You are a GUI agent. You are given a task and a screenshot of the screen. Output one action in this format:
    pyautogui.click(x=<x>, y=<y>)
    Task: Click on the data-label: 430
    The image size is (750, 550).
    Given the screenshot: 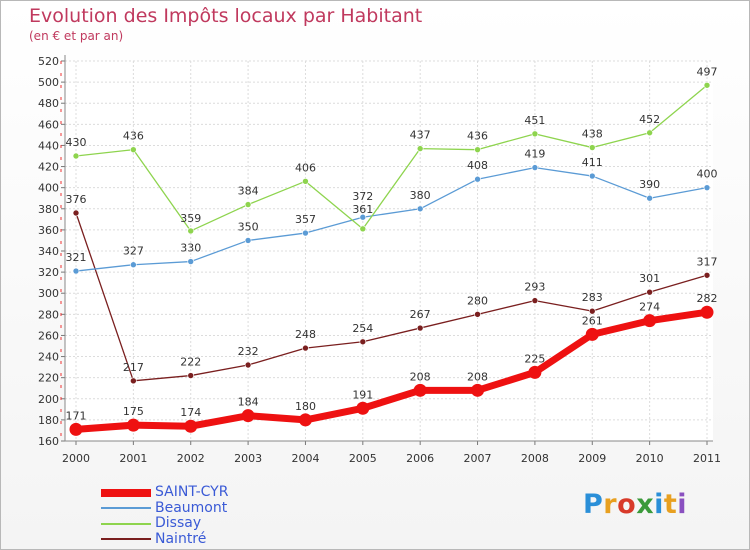 What is the action you would take?
    pyautogui.click(x=76, y=142)
    